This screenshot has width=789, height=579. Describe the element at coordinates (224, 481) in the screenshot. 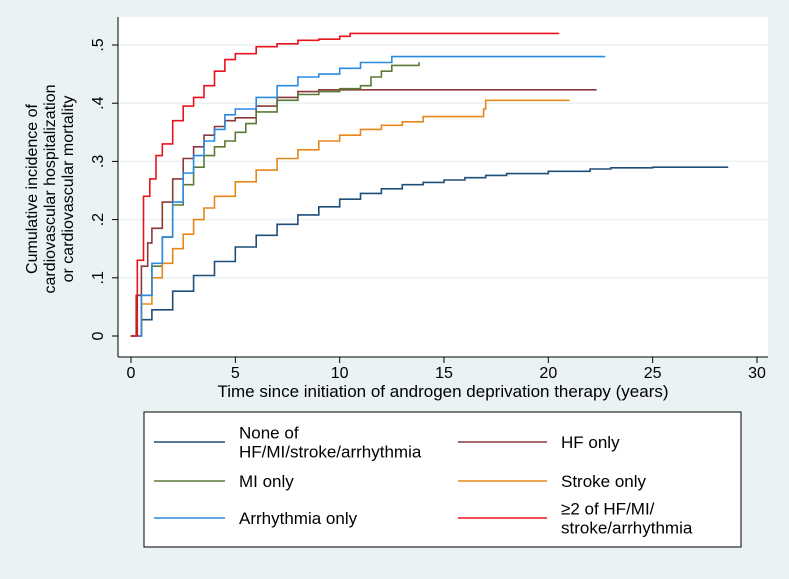

I see `legend-item-2: MI only` at that location.